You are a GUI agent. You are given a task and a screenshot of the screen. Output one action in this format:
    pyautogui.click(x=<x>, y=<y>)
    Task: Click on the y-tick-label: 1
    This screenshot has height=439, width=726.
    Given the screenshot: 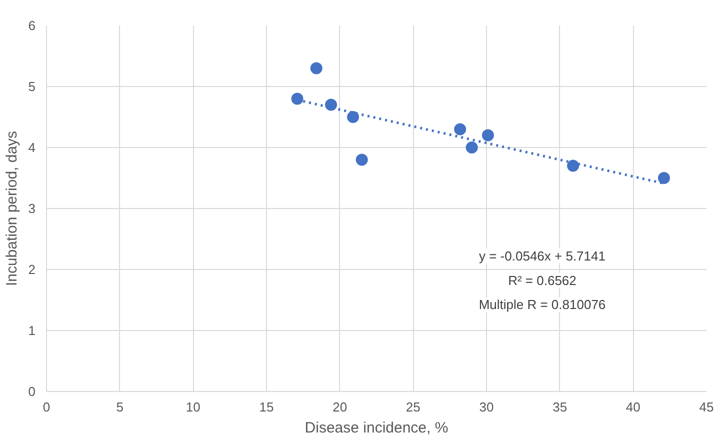 What is the action you would take?
    pyautogui.click(x=32, y=330)
    